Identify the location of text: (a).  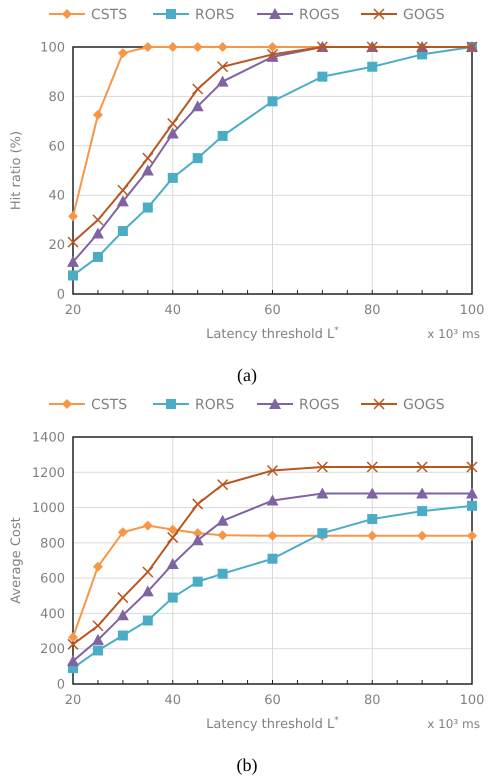
(247, 375).